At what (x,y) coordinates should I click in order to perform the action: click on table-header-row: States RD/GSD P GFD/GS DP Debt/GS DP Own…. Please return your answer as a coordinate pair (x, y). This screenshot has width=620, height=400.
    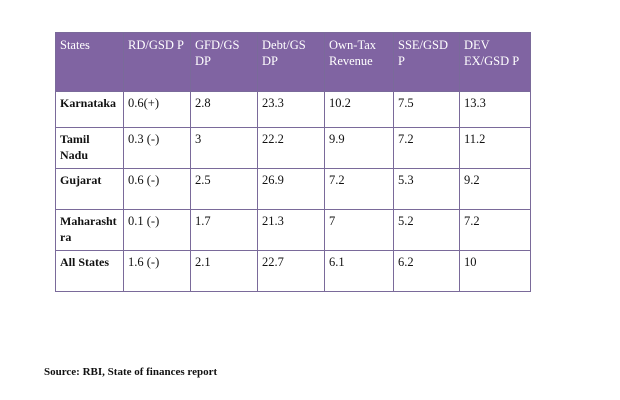
    Looking at the image, I should click on (293, 62).